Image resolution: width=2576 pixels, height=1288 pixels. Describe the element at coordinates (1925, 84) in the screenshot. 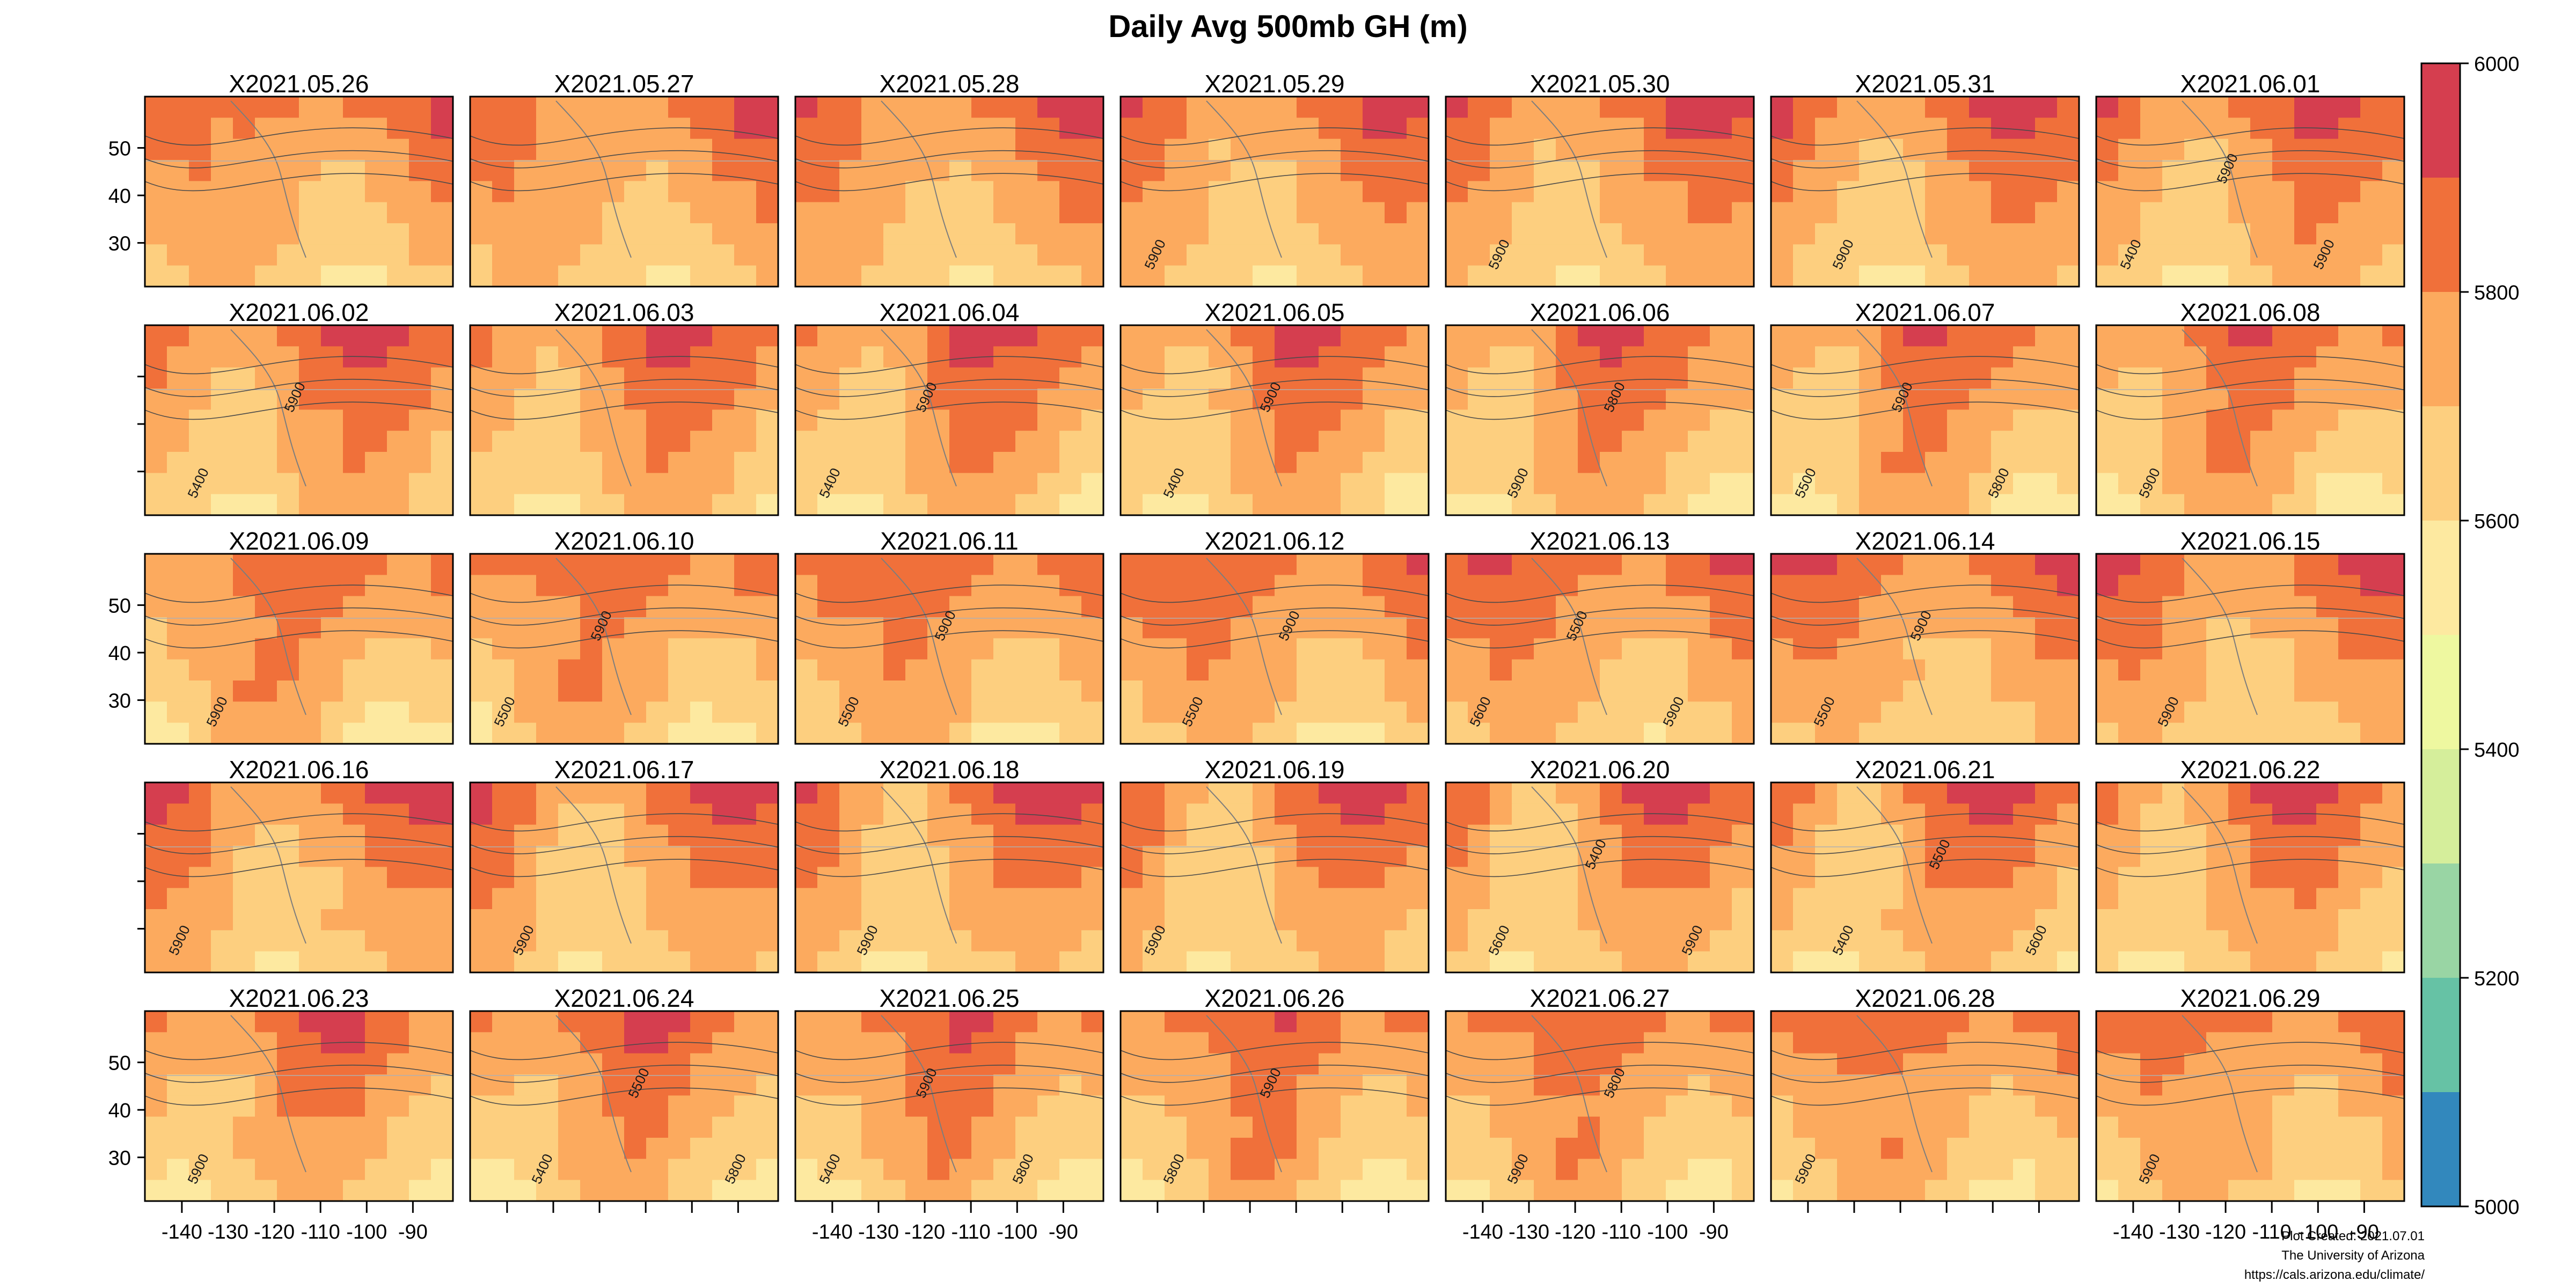

I see `panel-title: X2021.05.31` at that location.